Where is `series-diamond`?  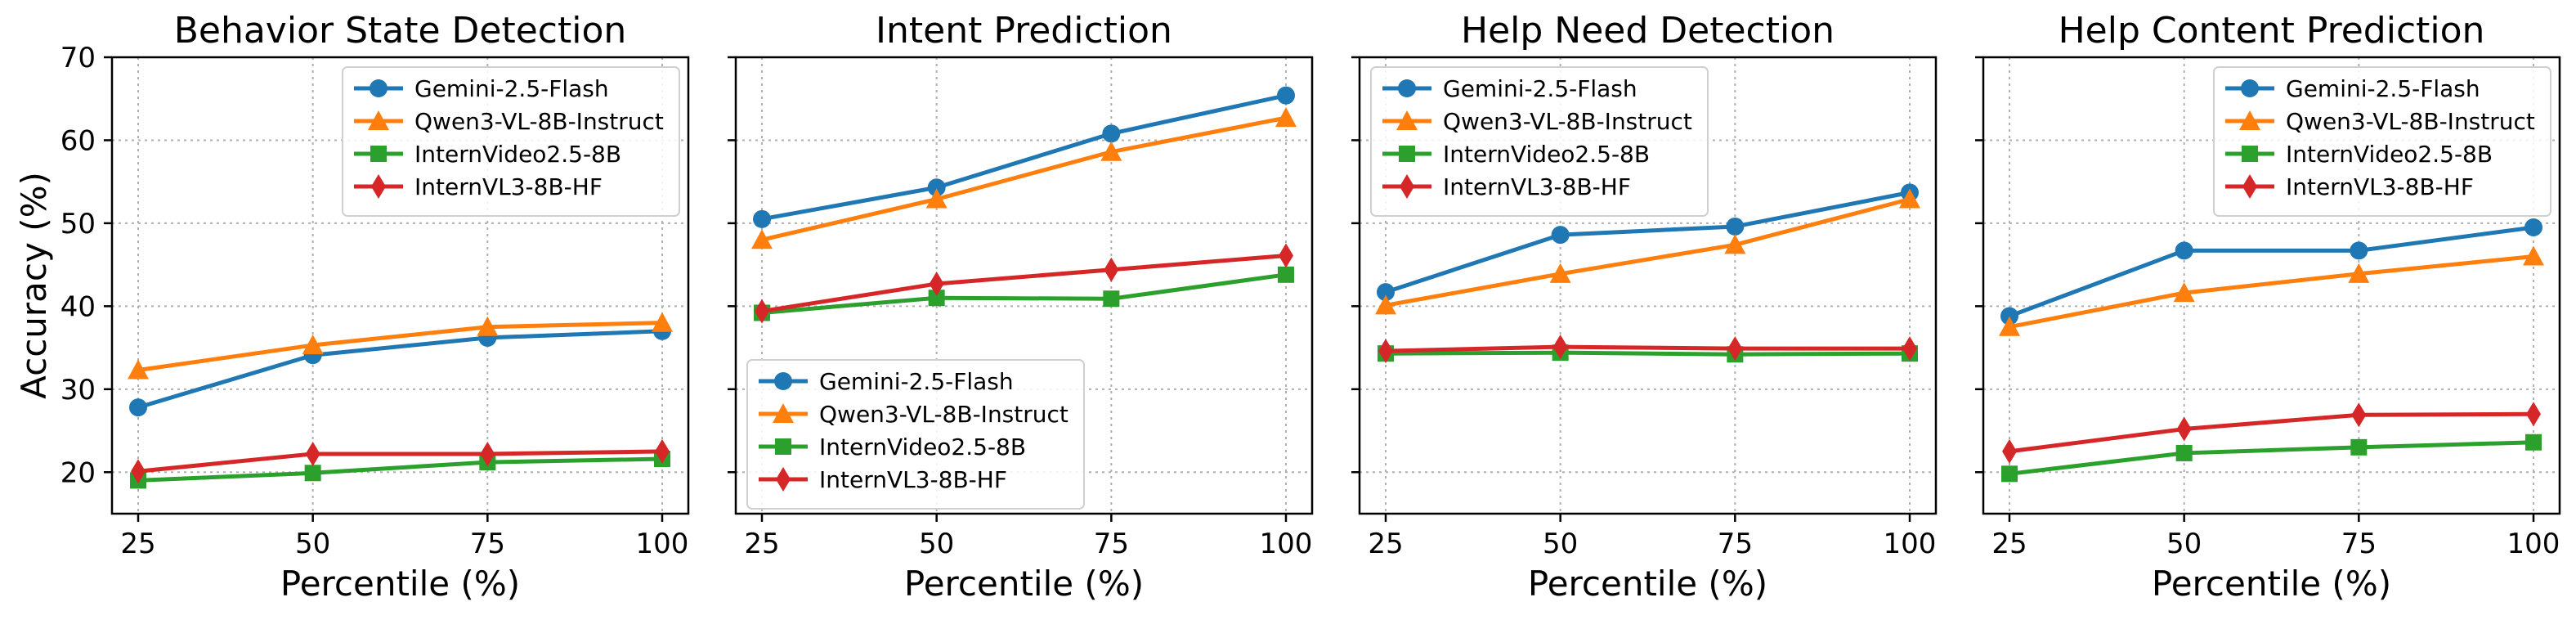
series-diamond is located at coordinates (400, 461).